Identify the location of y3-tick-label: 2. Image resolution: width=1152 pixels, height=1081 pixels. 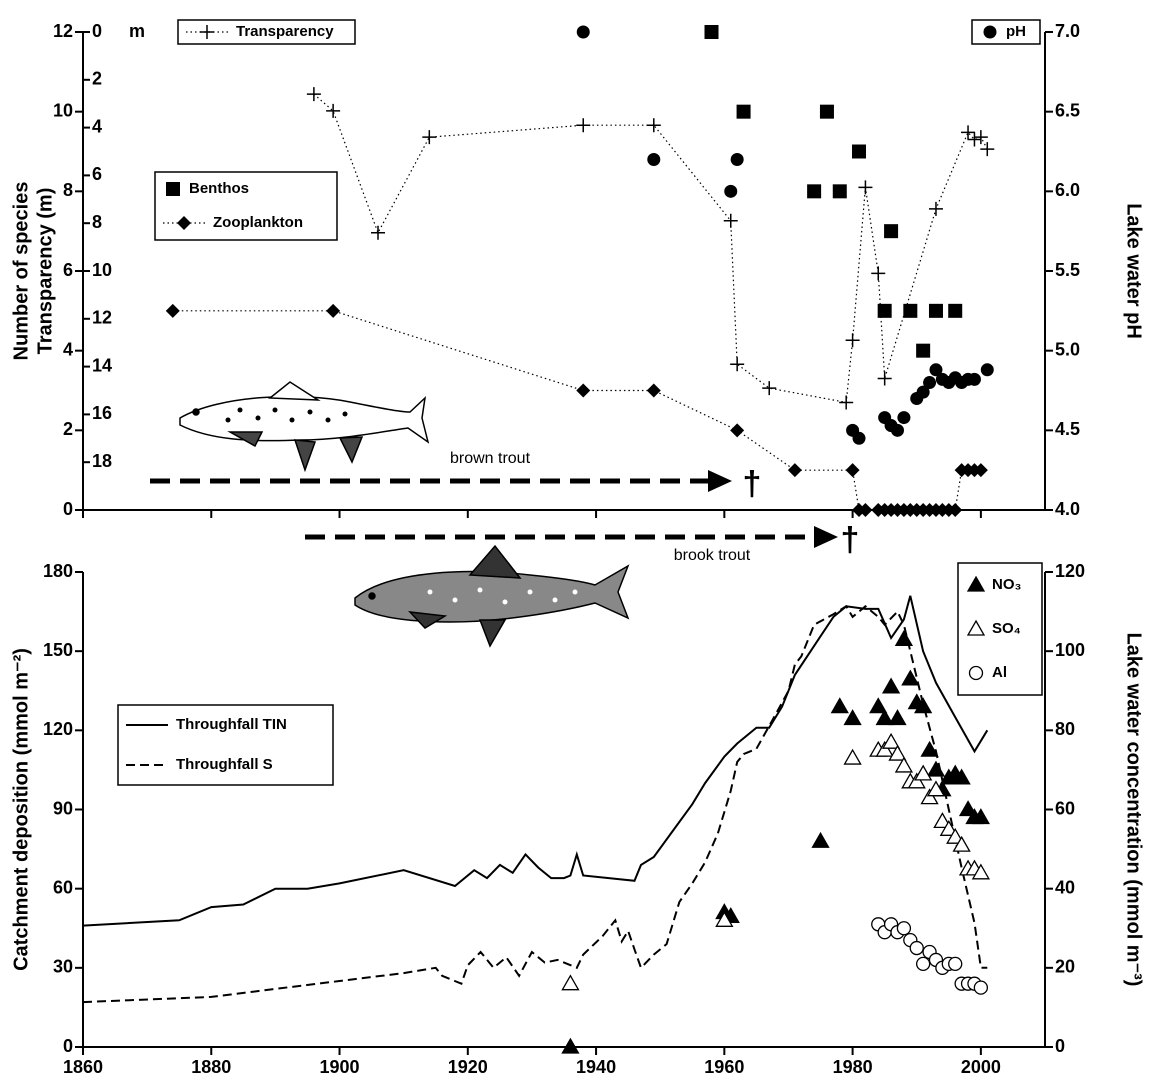
(97, 79).